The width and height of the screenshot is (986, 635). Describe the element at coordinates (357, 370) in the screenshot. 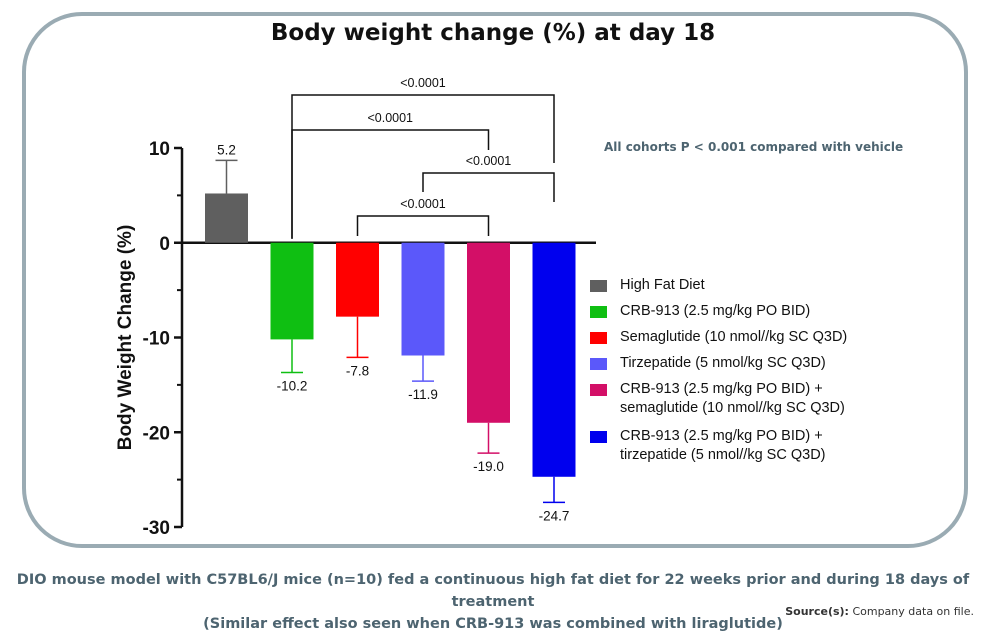

I see `data-label: -7.8` at that location.